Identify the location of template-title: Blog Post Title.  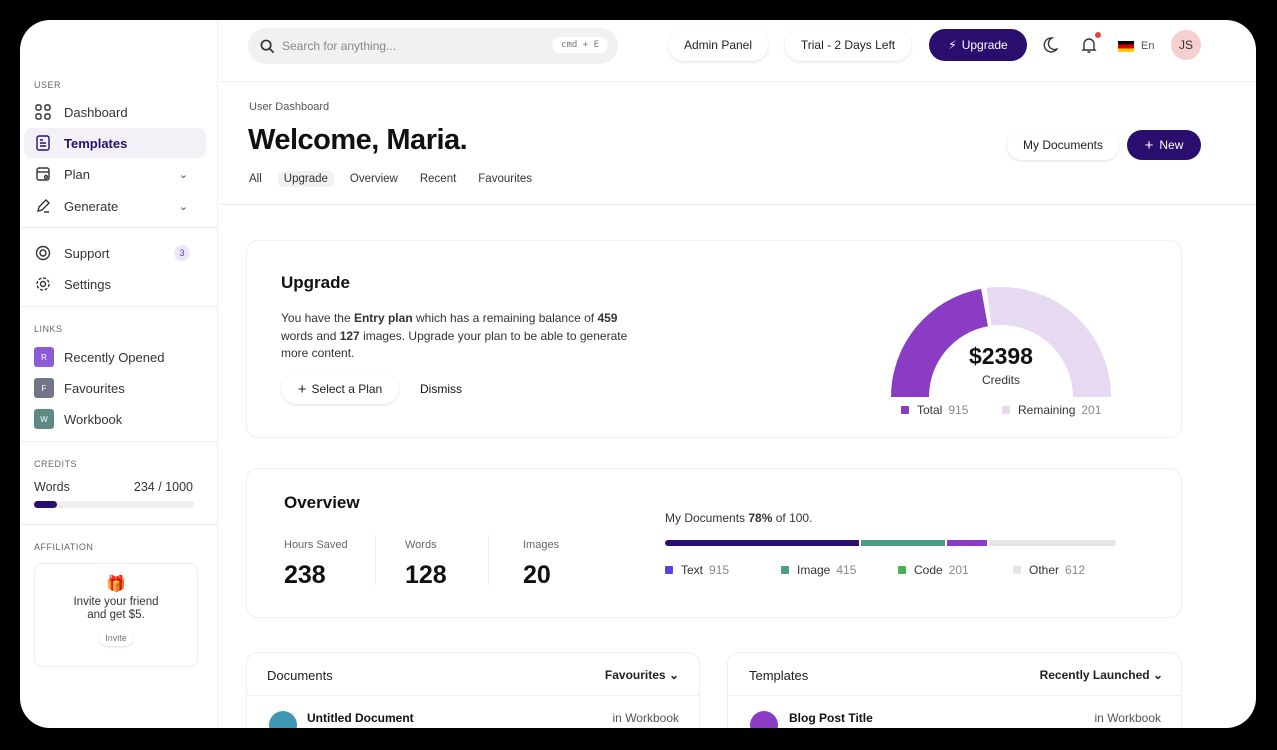
(831, 718).